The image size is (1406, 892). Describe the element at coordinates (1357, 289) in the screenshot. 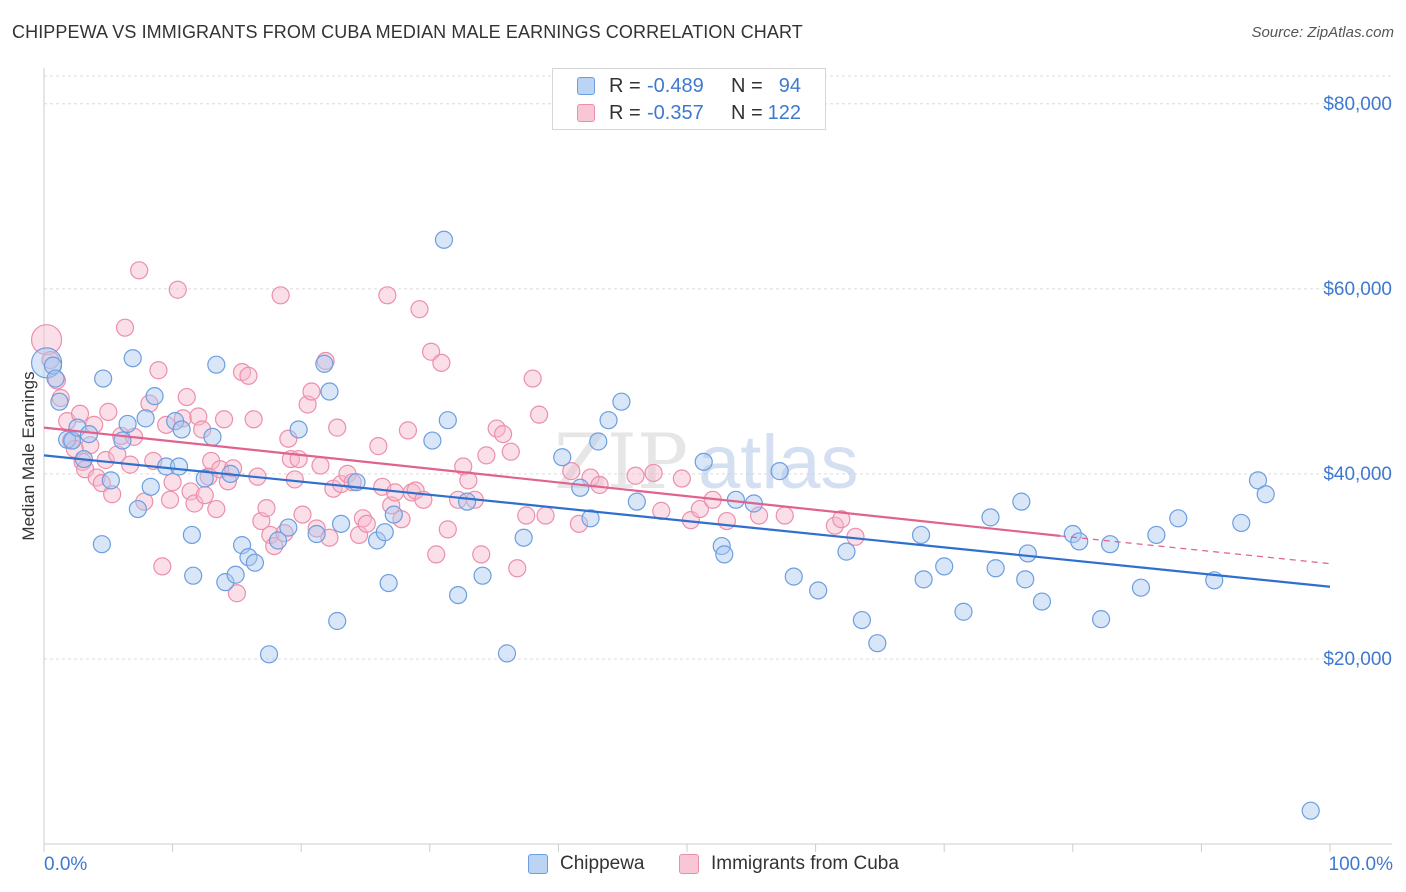

I see `y-tick-label: $60,000` at that location.